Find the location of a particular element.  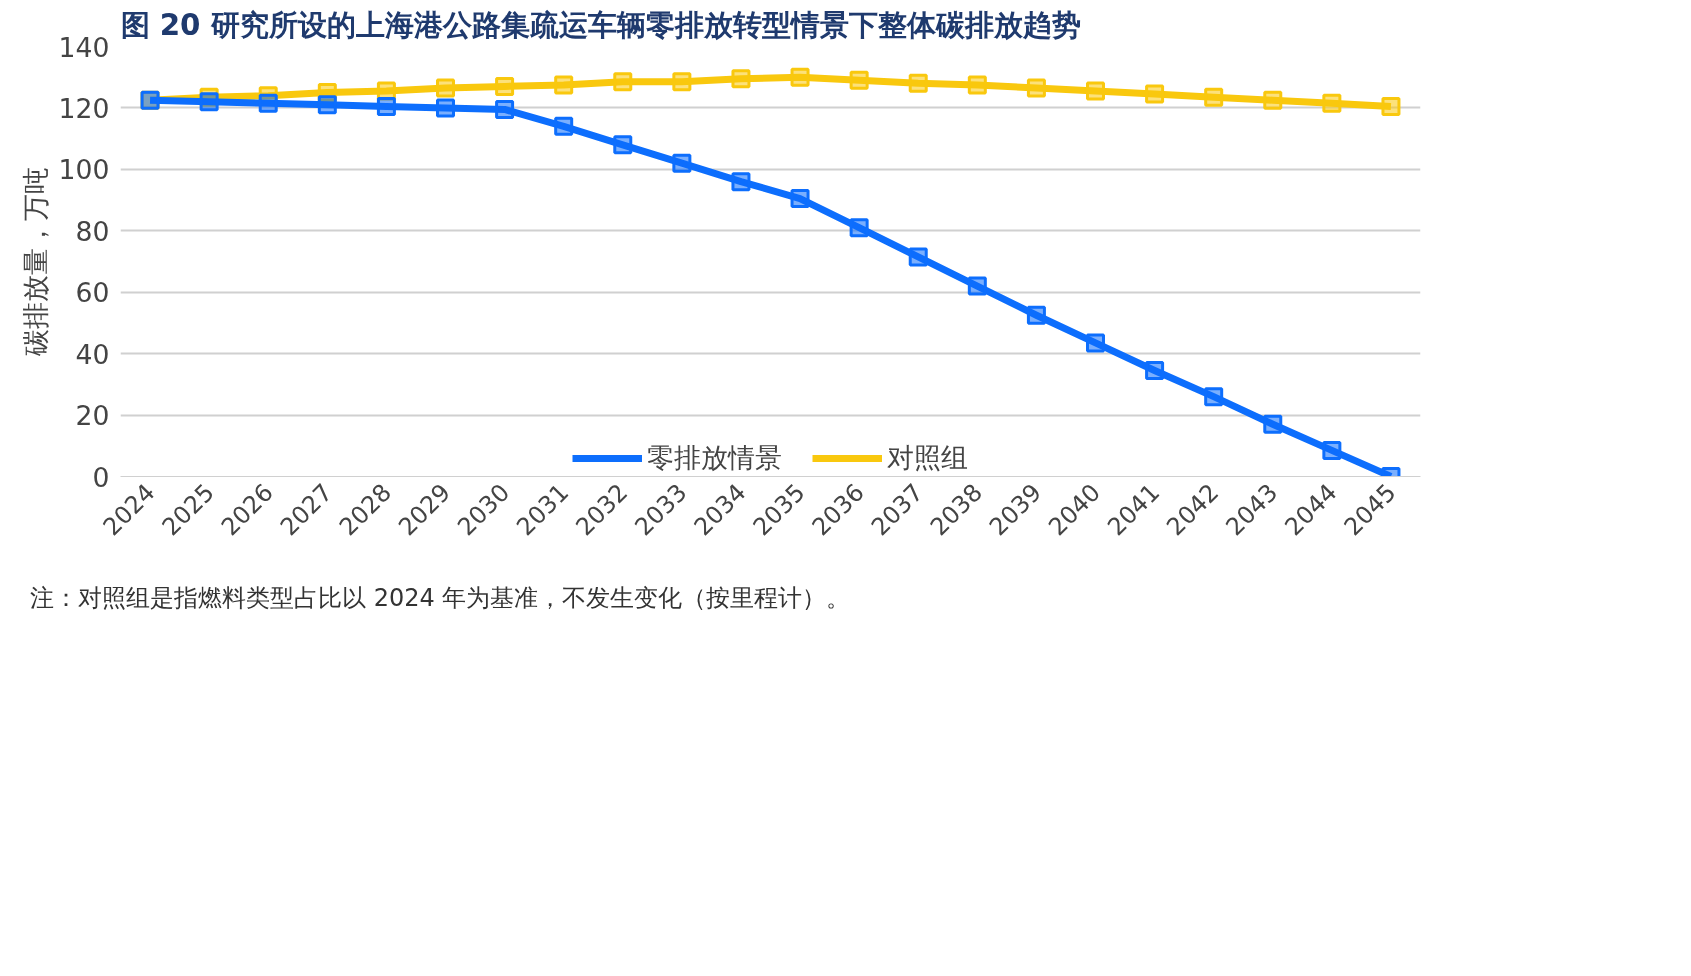

chart-title: 图 20 研究所设的上海港公路集疏运车辆零排放转型情景下整体碳排放趋势 is located at coordinates (600, 24).